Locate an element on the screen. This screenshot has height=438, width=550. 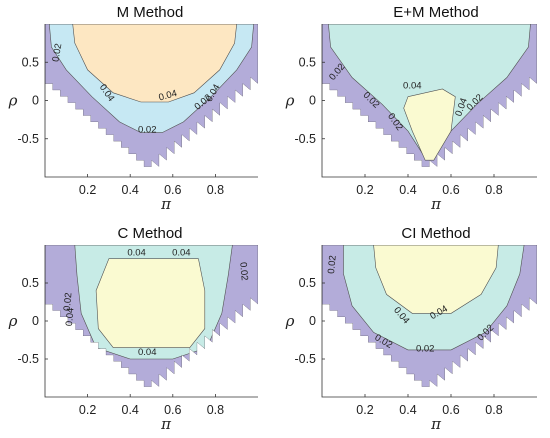
panel-title: C Method is located at coordinates (149, 233).